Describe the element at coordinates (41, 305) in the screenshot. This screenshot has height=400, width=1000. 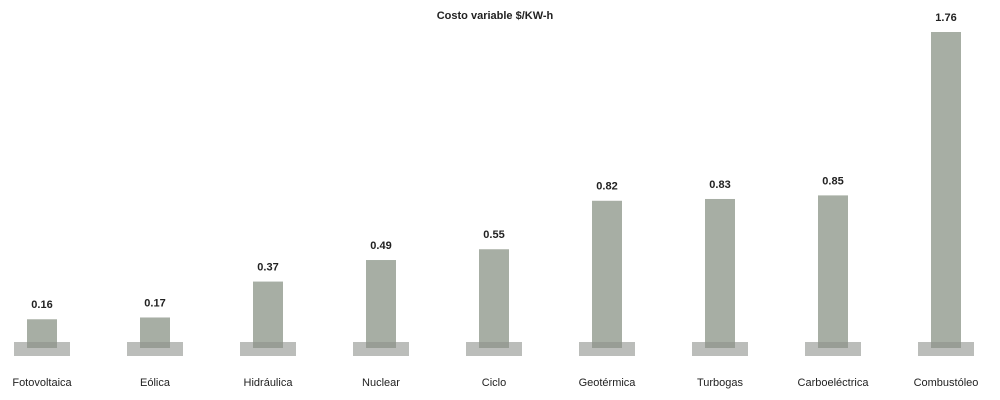
I see `value-label: 0.16` at that location.